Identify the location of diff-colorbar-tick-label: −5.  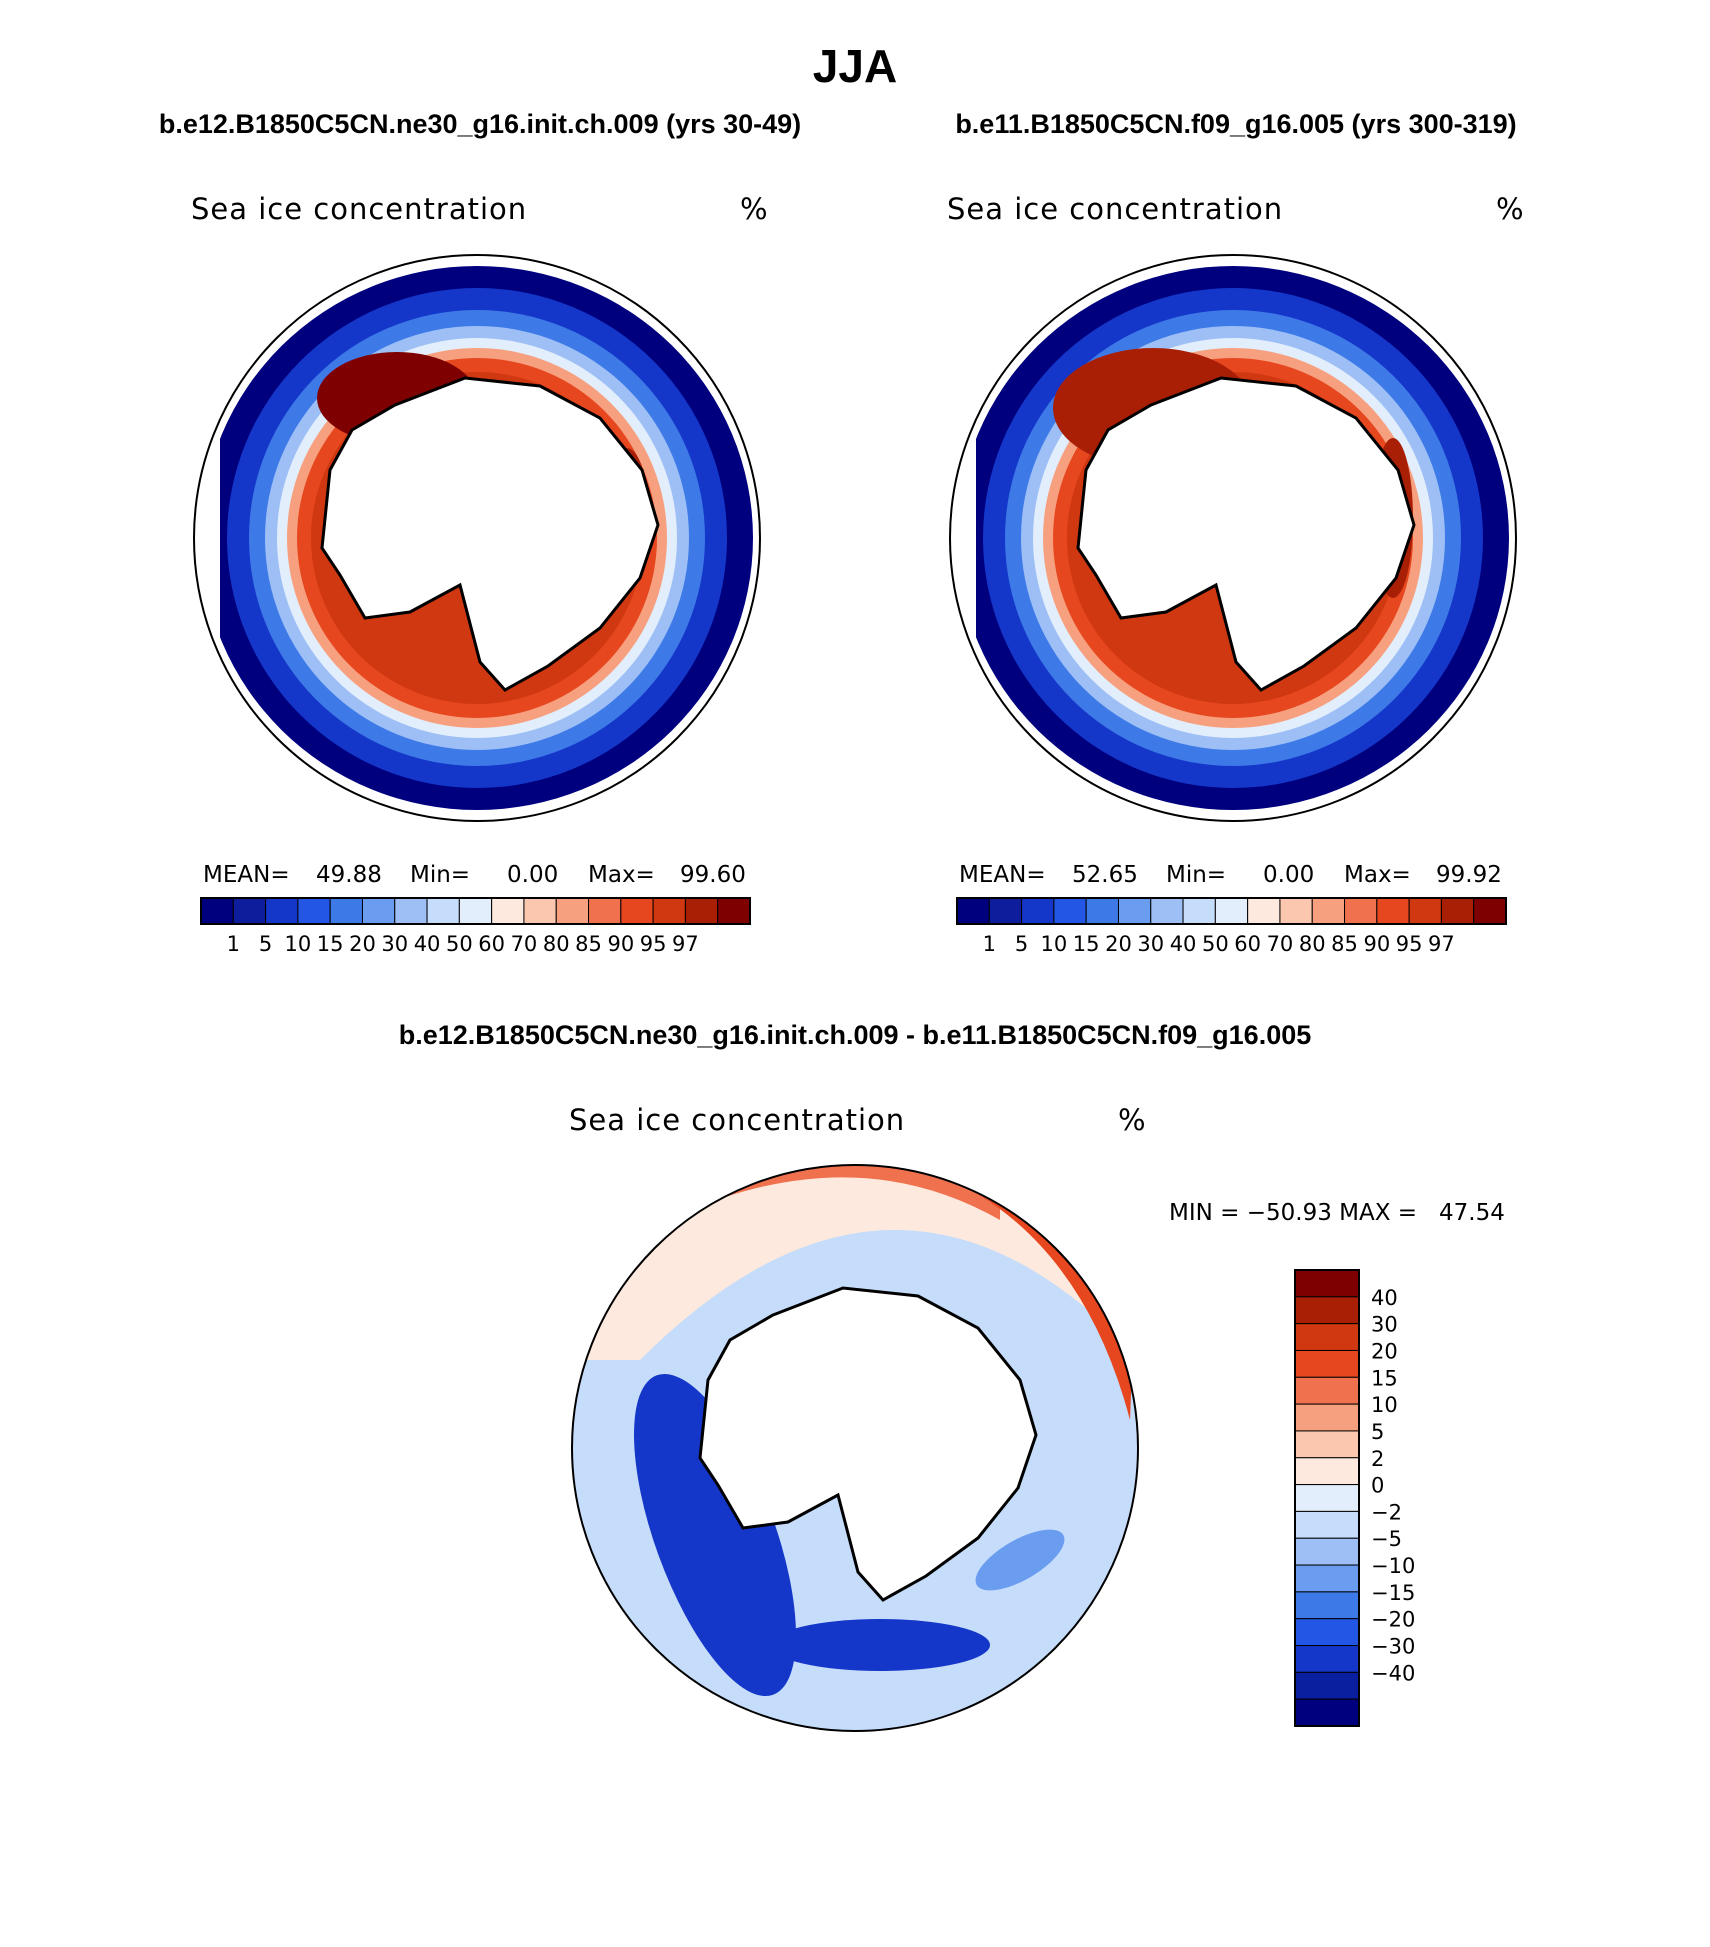
(1386, 1539).